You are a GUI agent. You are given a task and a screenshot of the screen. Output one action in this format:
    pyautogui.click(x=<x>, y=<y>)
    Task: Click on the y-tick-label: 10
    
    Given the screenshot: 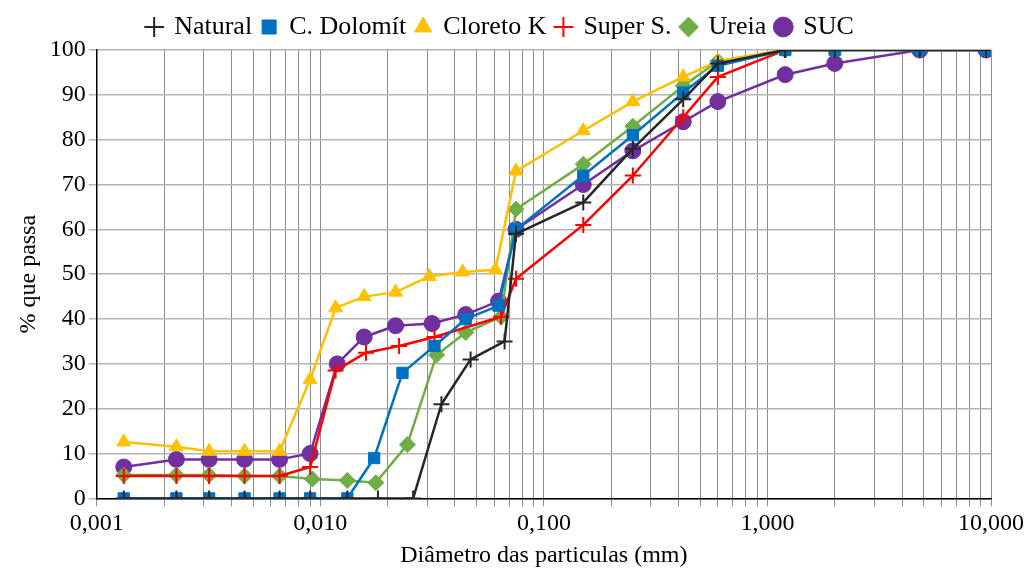 What is the action you would take?
    pyautogui.click(x=73, y=451)
    